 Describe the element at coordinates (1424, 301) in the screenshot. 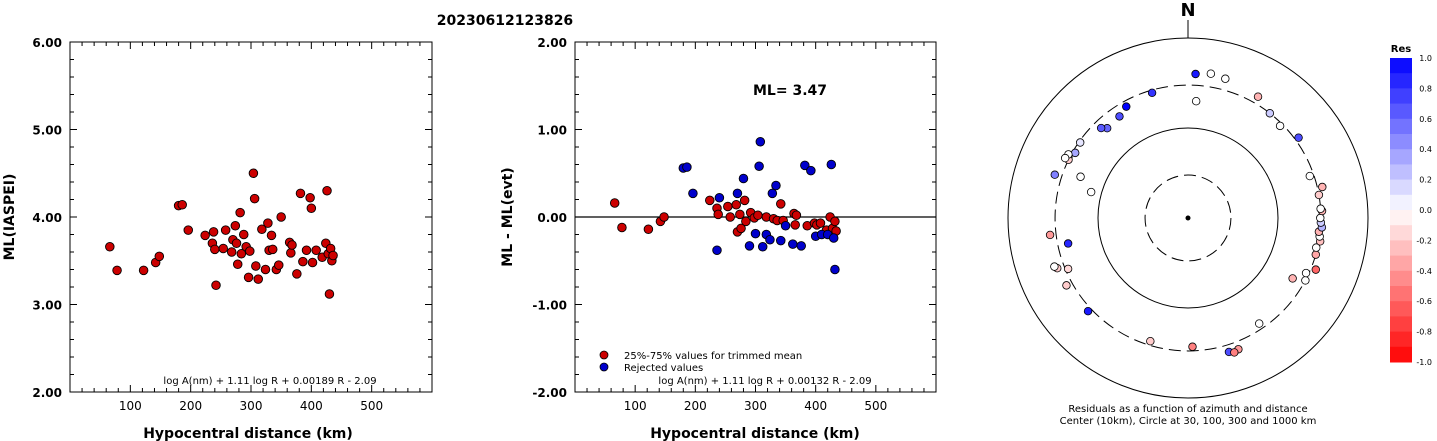

I see `colorbar-tick-label: -0.6` at that location.